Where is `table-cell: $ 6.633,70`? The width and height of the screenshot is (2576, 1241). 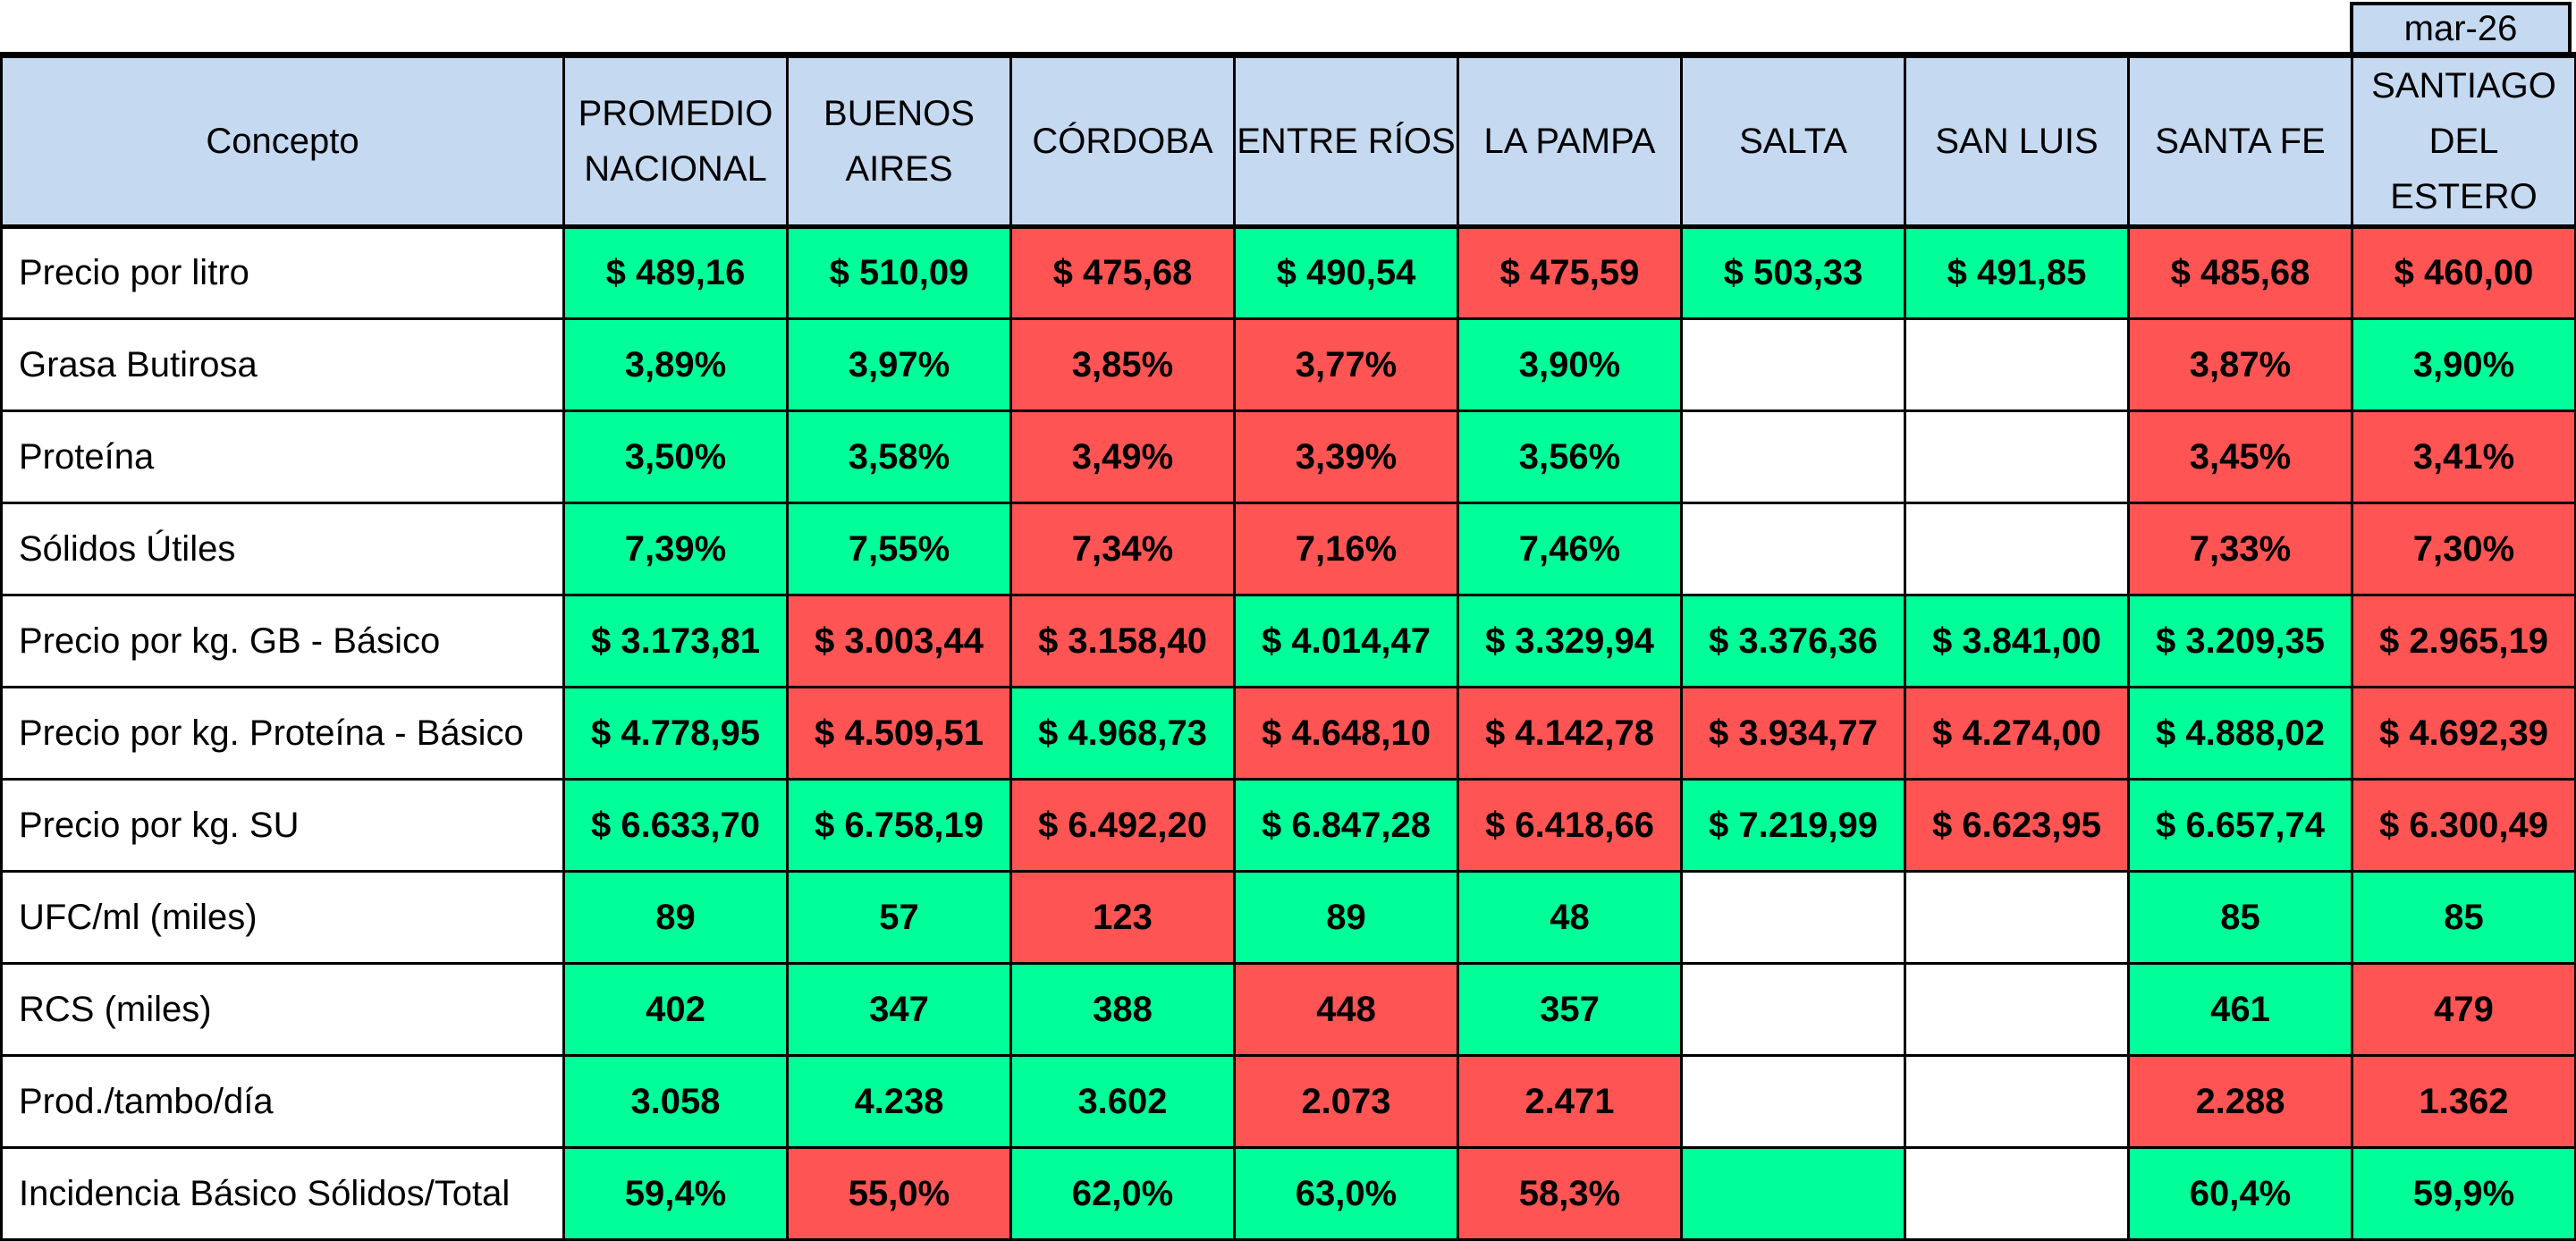 table-cell: $ 6.633,70 is located at coordinates (675, 825).